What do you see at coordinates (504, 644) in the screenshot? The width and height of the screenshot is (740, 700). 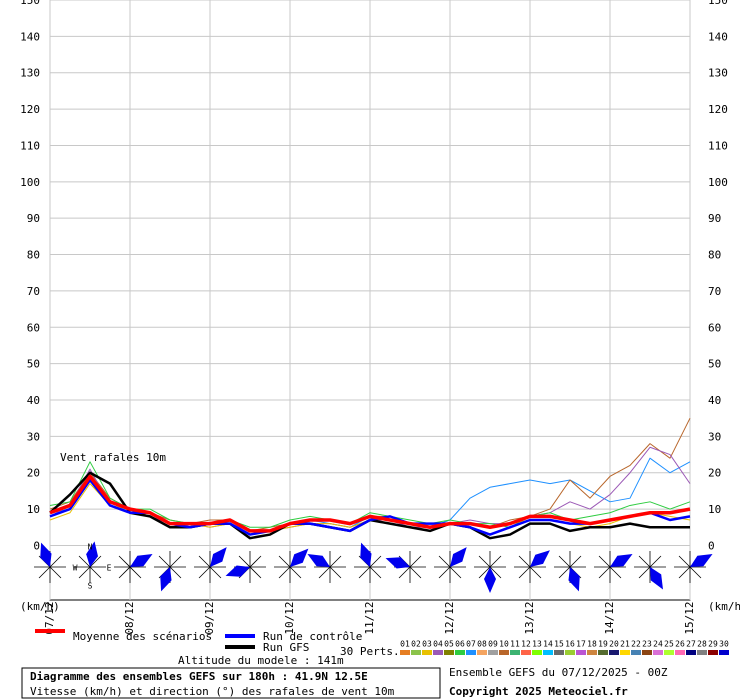 I see `pert-label: 10` at bounding box center [504, 644].